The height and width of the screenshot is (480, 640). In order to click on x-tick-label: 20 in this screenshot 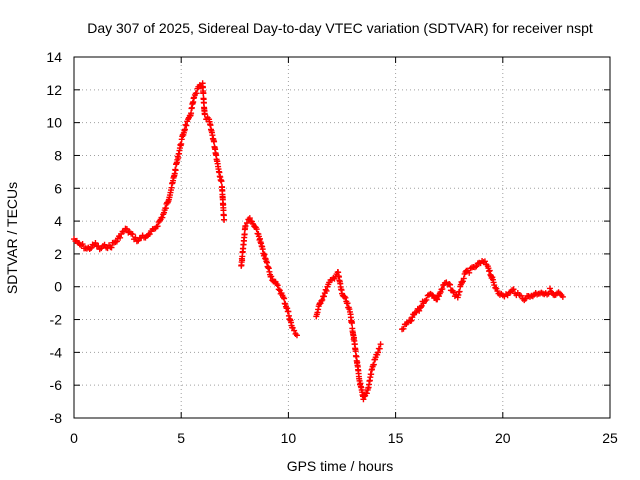, I will do `click(503, 438)`.